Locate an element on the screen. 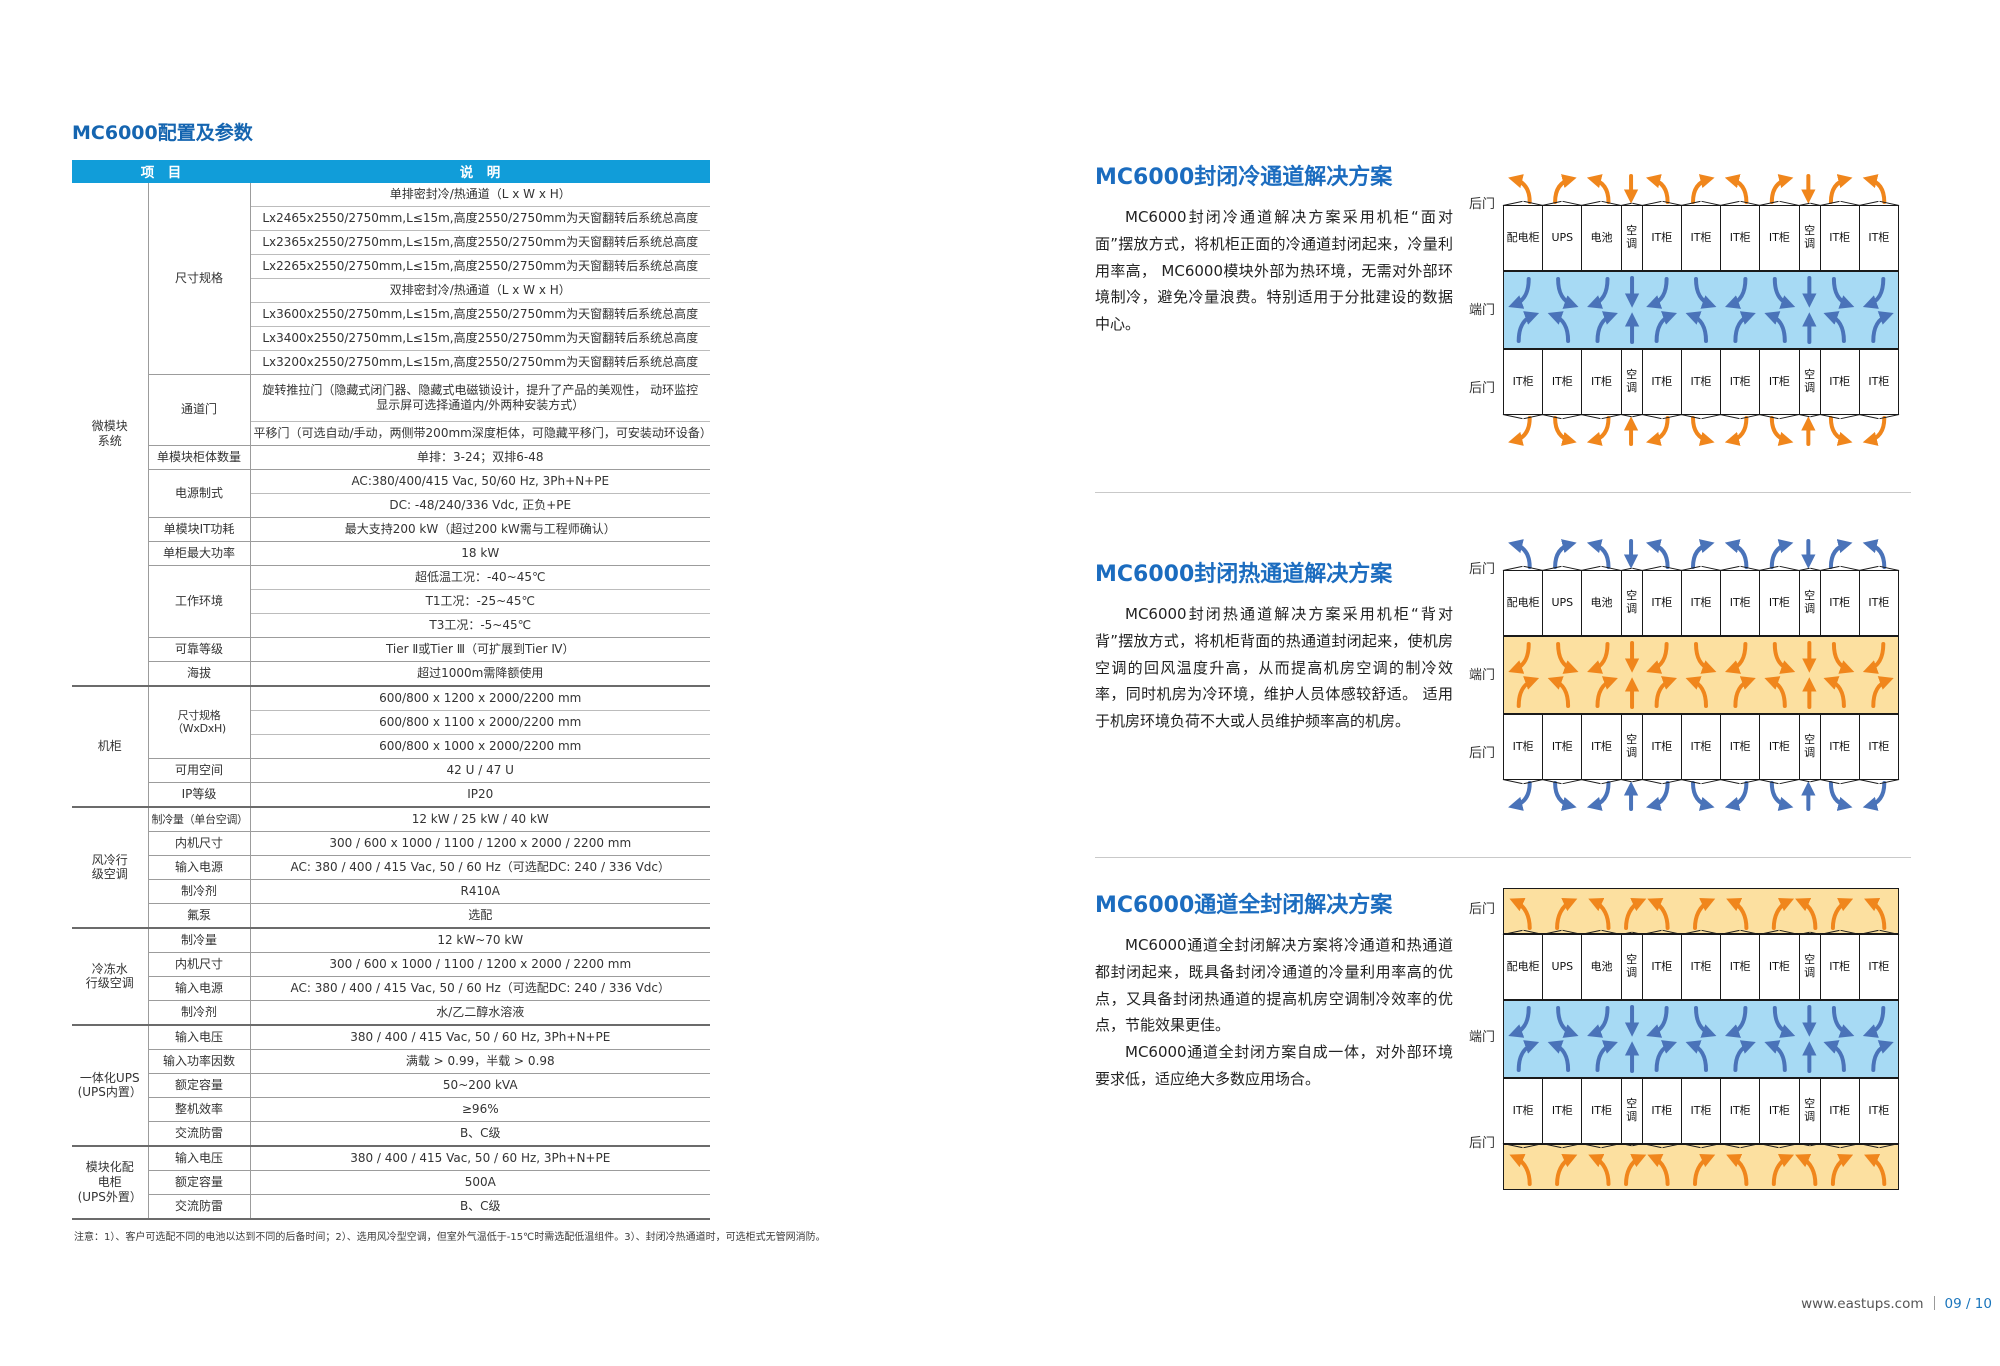 Image resolution: width=2000 pixels, height=1366 pixels. table-row: 输入功率因数 满载 > 0.99，半载 > 0.98 is located at coordinates (391, 1061).